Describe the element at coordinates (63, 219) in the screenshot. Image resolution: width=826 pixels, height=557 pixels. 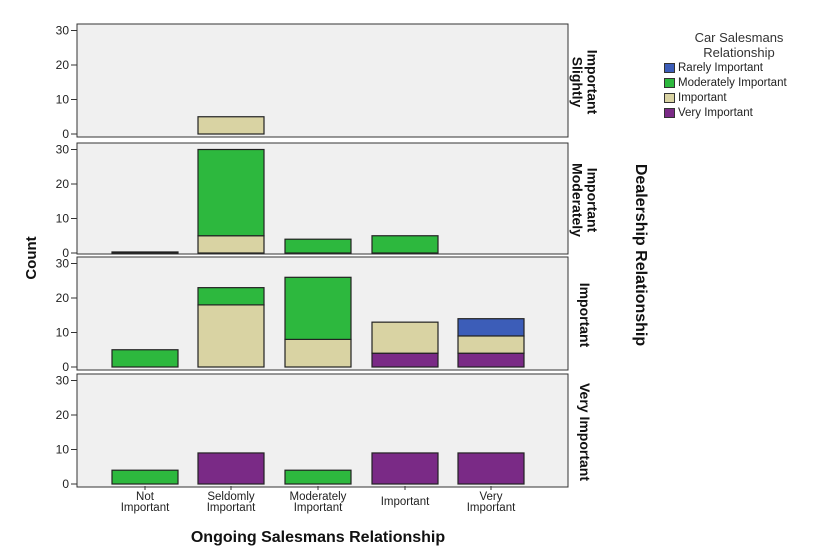
I see `panel-1-ytick-label-10: 10` at that location.